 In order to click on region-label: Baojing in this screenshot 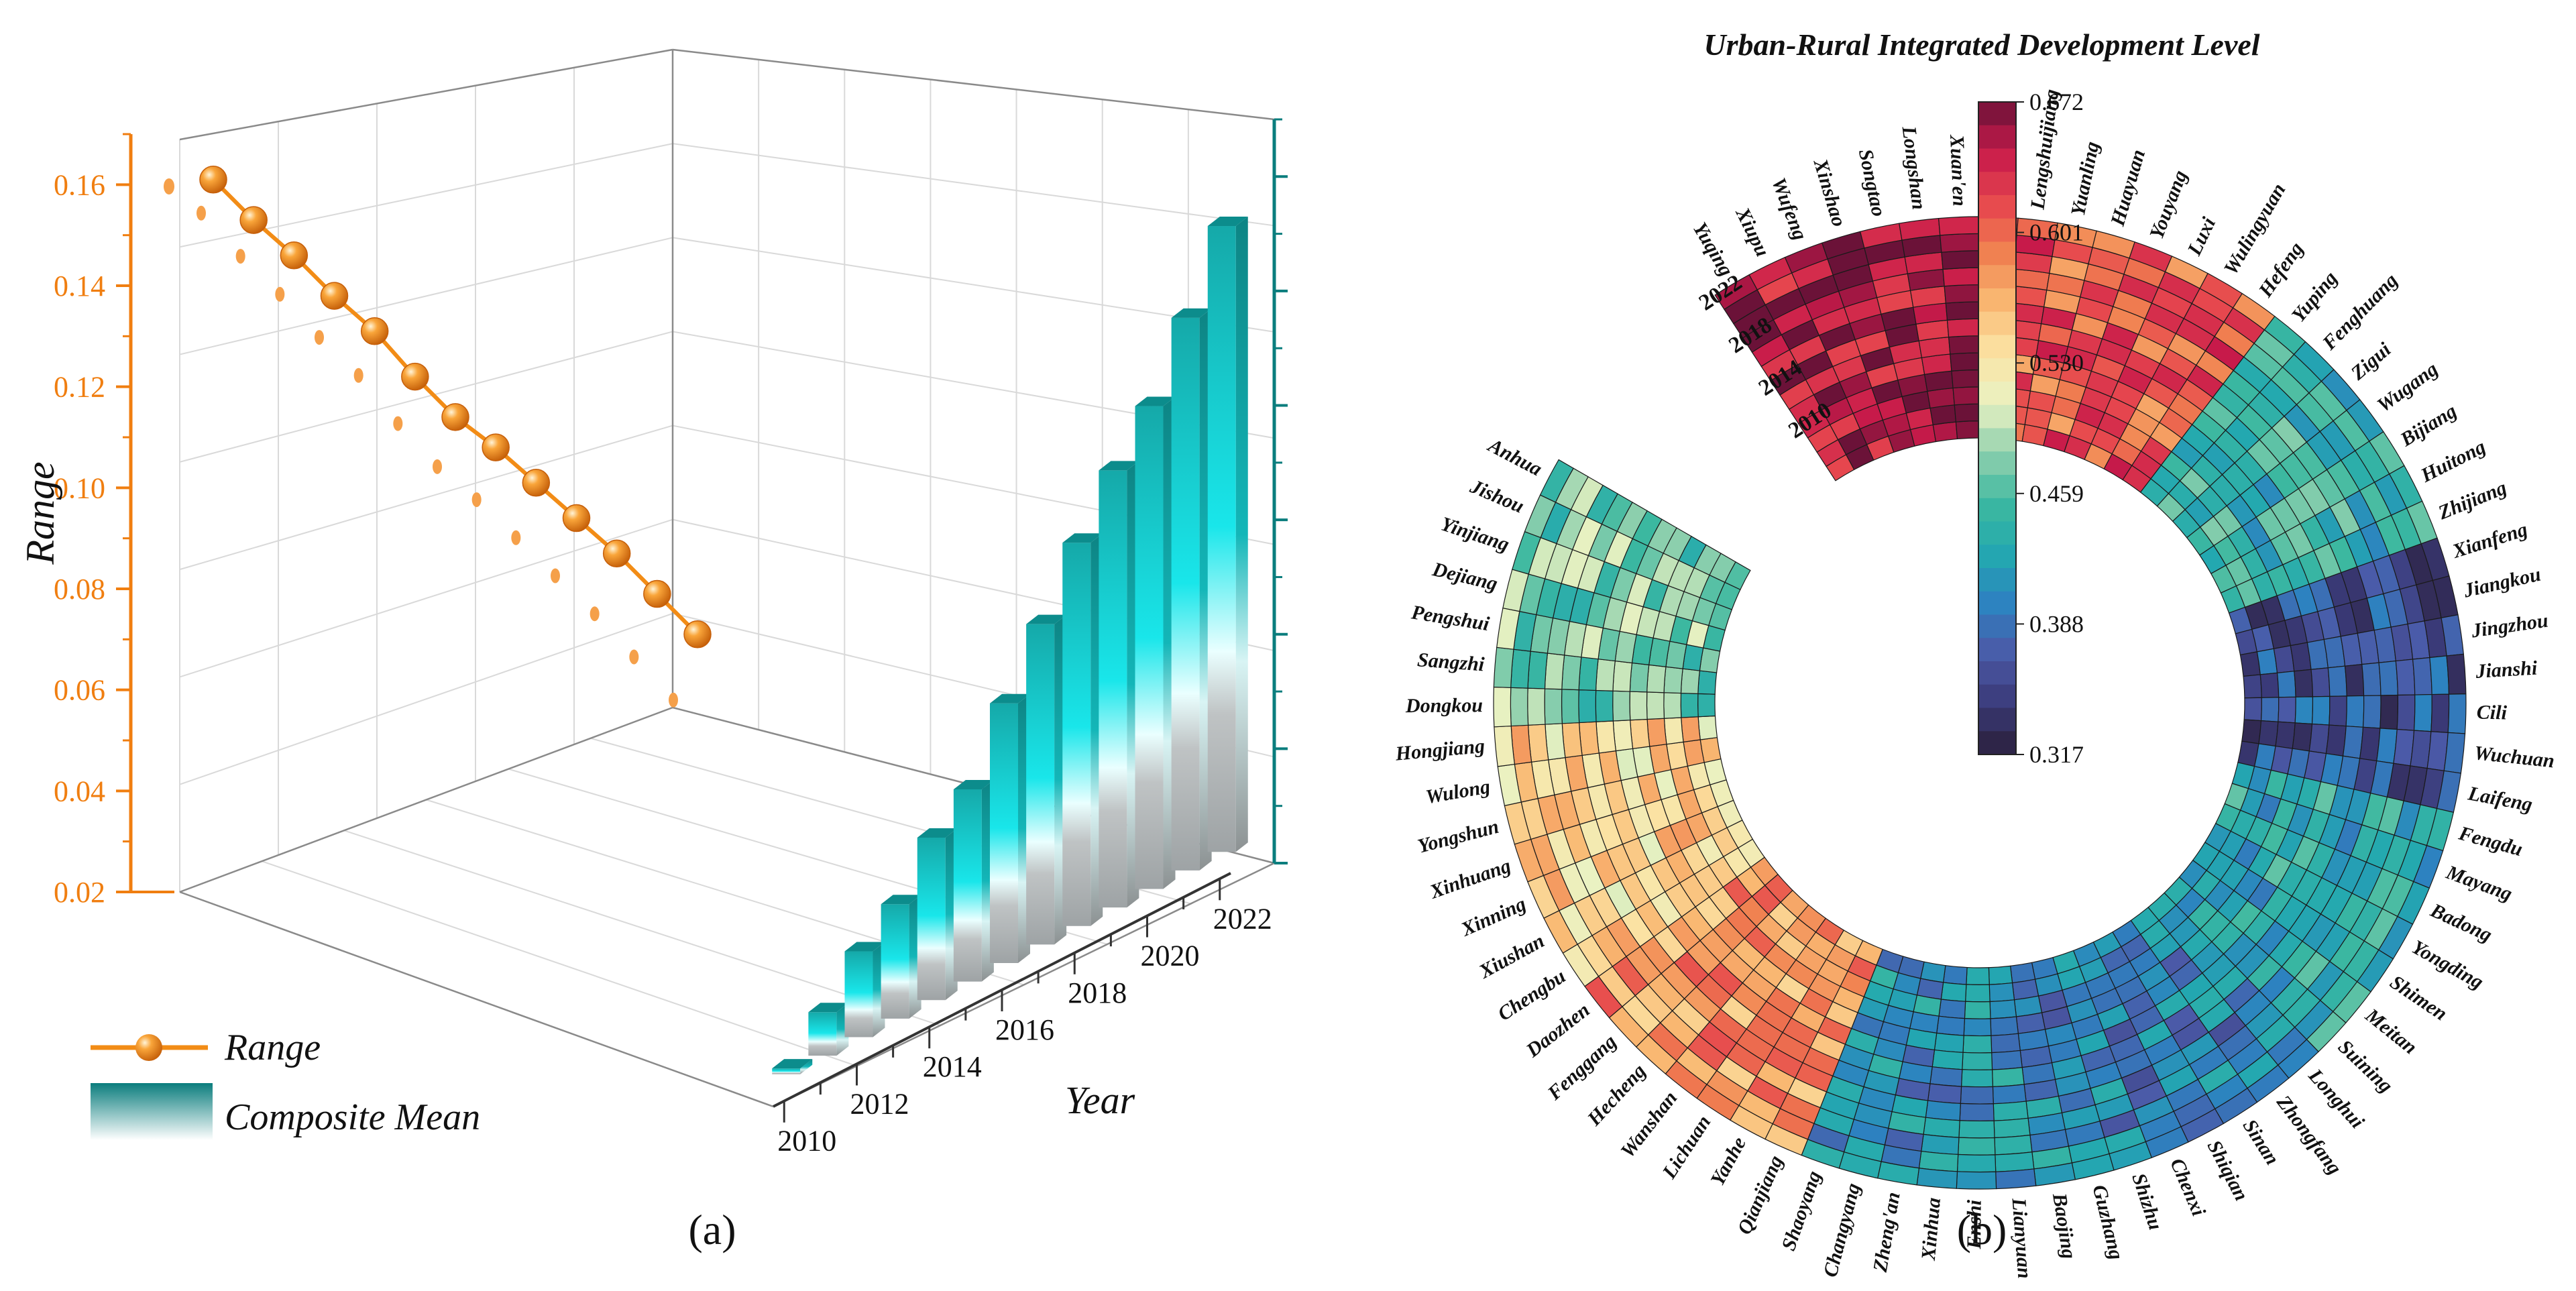, I will do `click(2064, 1225)`.